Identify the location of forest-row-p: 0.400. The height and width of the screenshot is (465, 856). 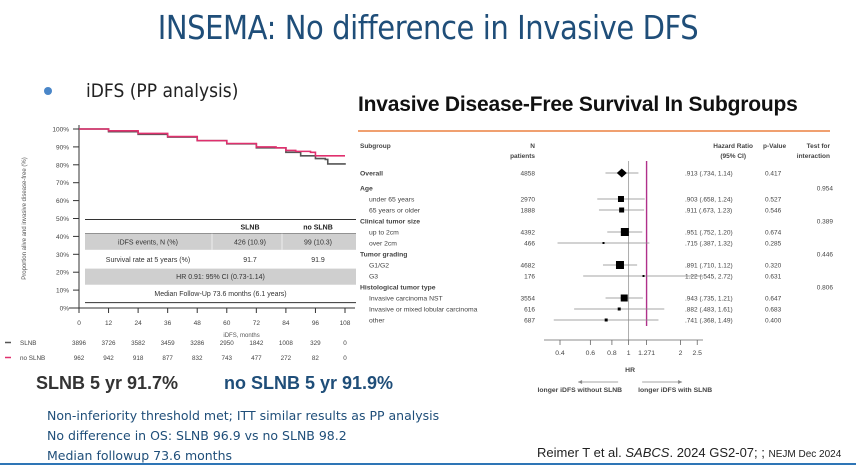
(773, 321).